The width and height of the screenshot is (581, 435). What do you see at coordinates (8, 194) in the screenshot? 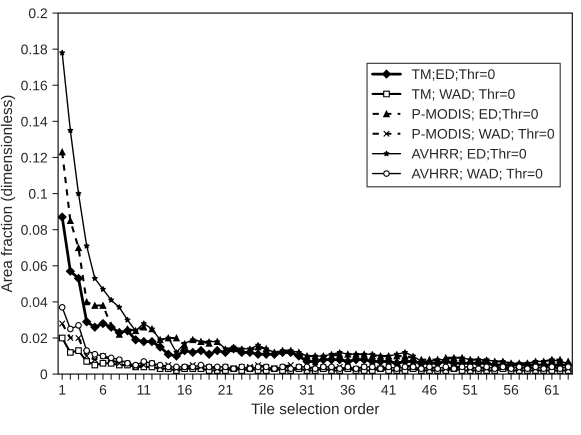
I see `y-axis-title: Area fraction (dimensionless)` at bounding box center [8, 194].